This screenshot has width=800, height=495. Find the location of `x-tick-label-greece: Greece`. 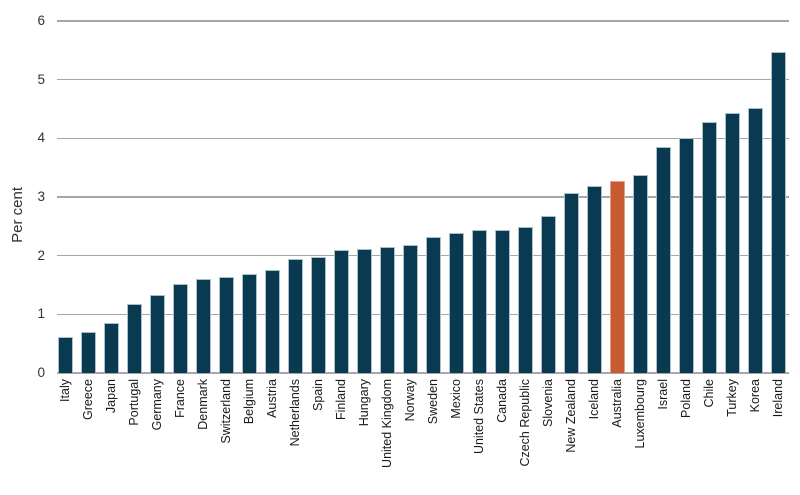

x-tick-label-greece: Greece is located at coordinates (88, 399).